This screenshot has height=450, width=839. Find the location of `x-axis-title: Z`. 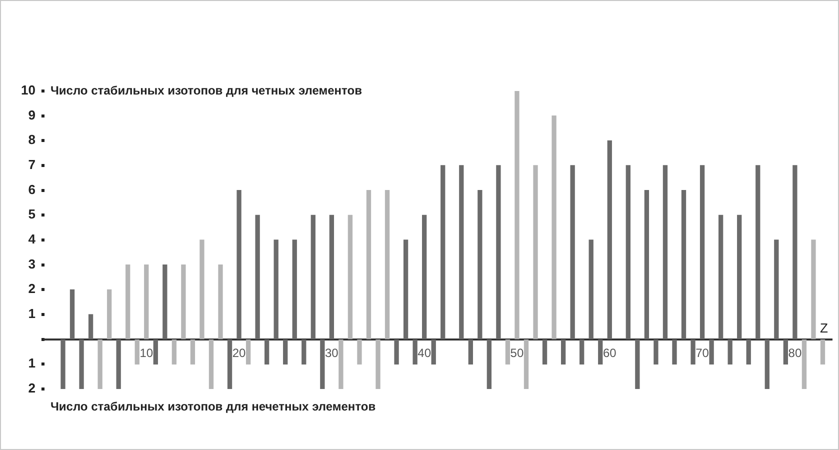

x-axis-title: Z is located at coordinates (824, 328).